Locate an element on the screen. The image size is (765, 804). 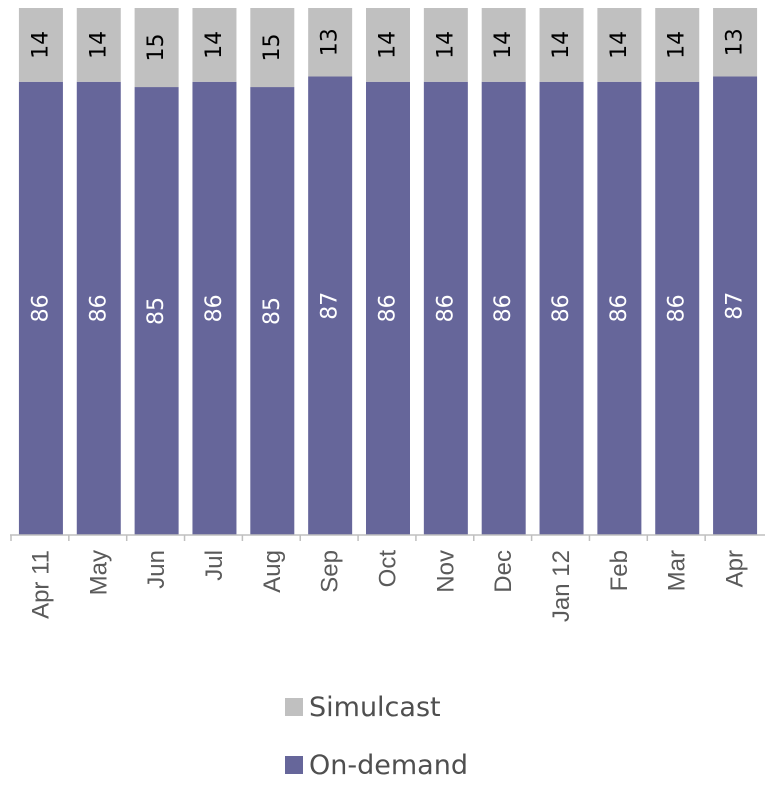
data-label-simulcast-3: 14 is located at coordinates (214, 45).